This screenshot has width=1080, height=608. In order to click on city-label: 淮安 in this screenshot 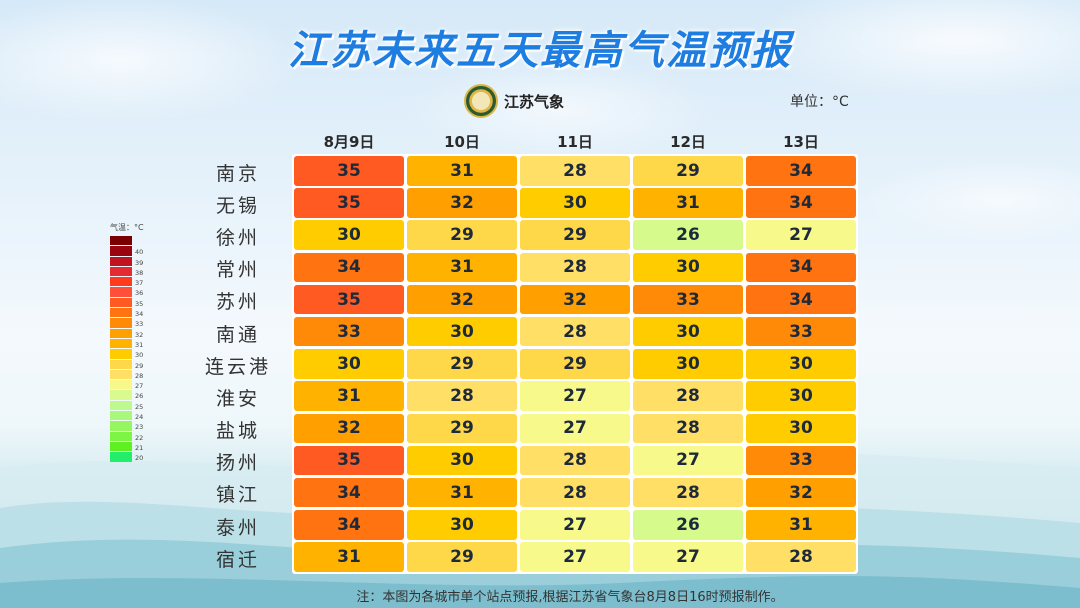, I will do `click(237, 398)`.